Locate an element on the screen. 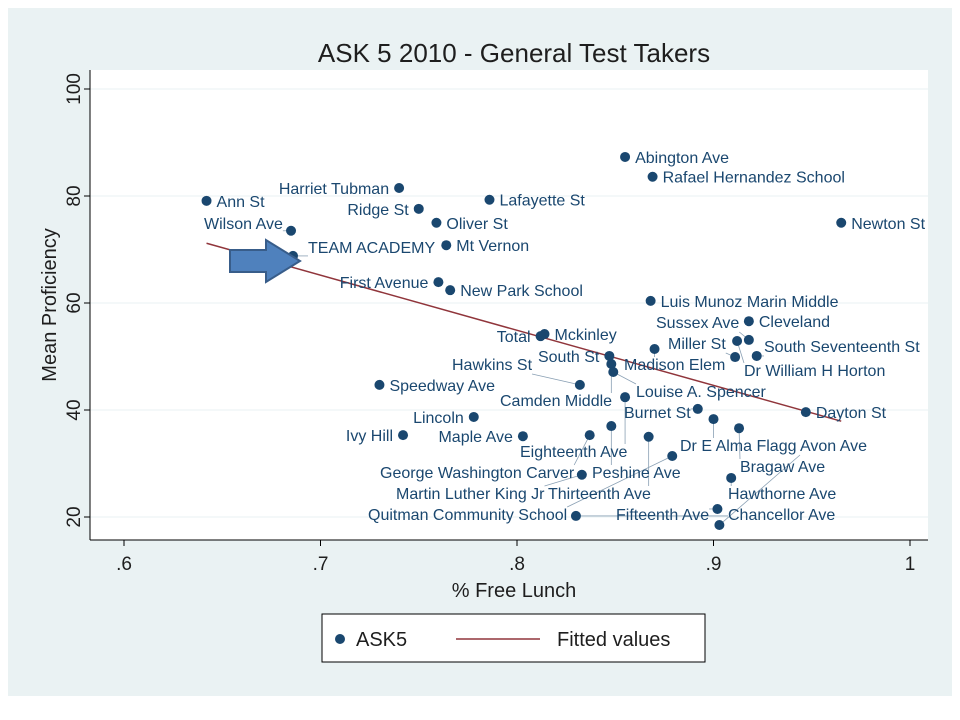 This screenshot has height=720, width=960. data-point-group: Louise A. Spencer is located at coordinates (687, 384).